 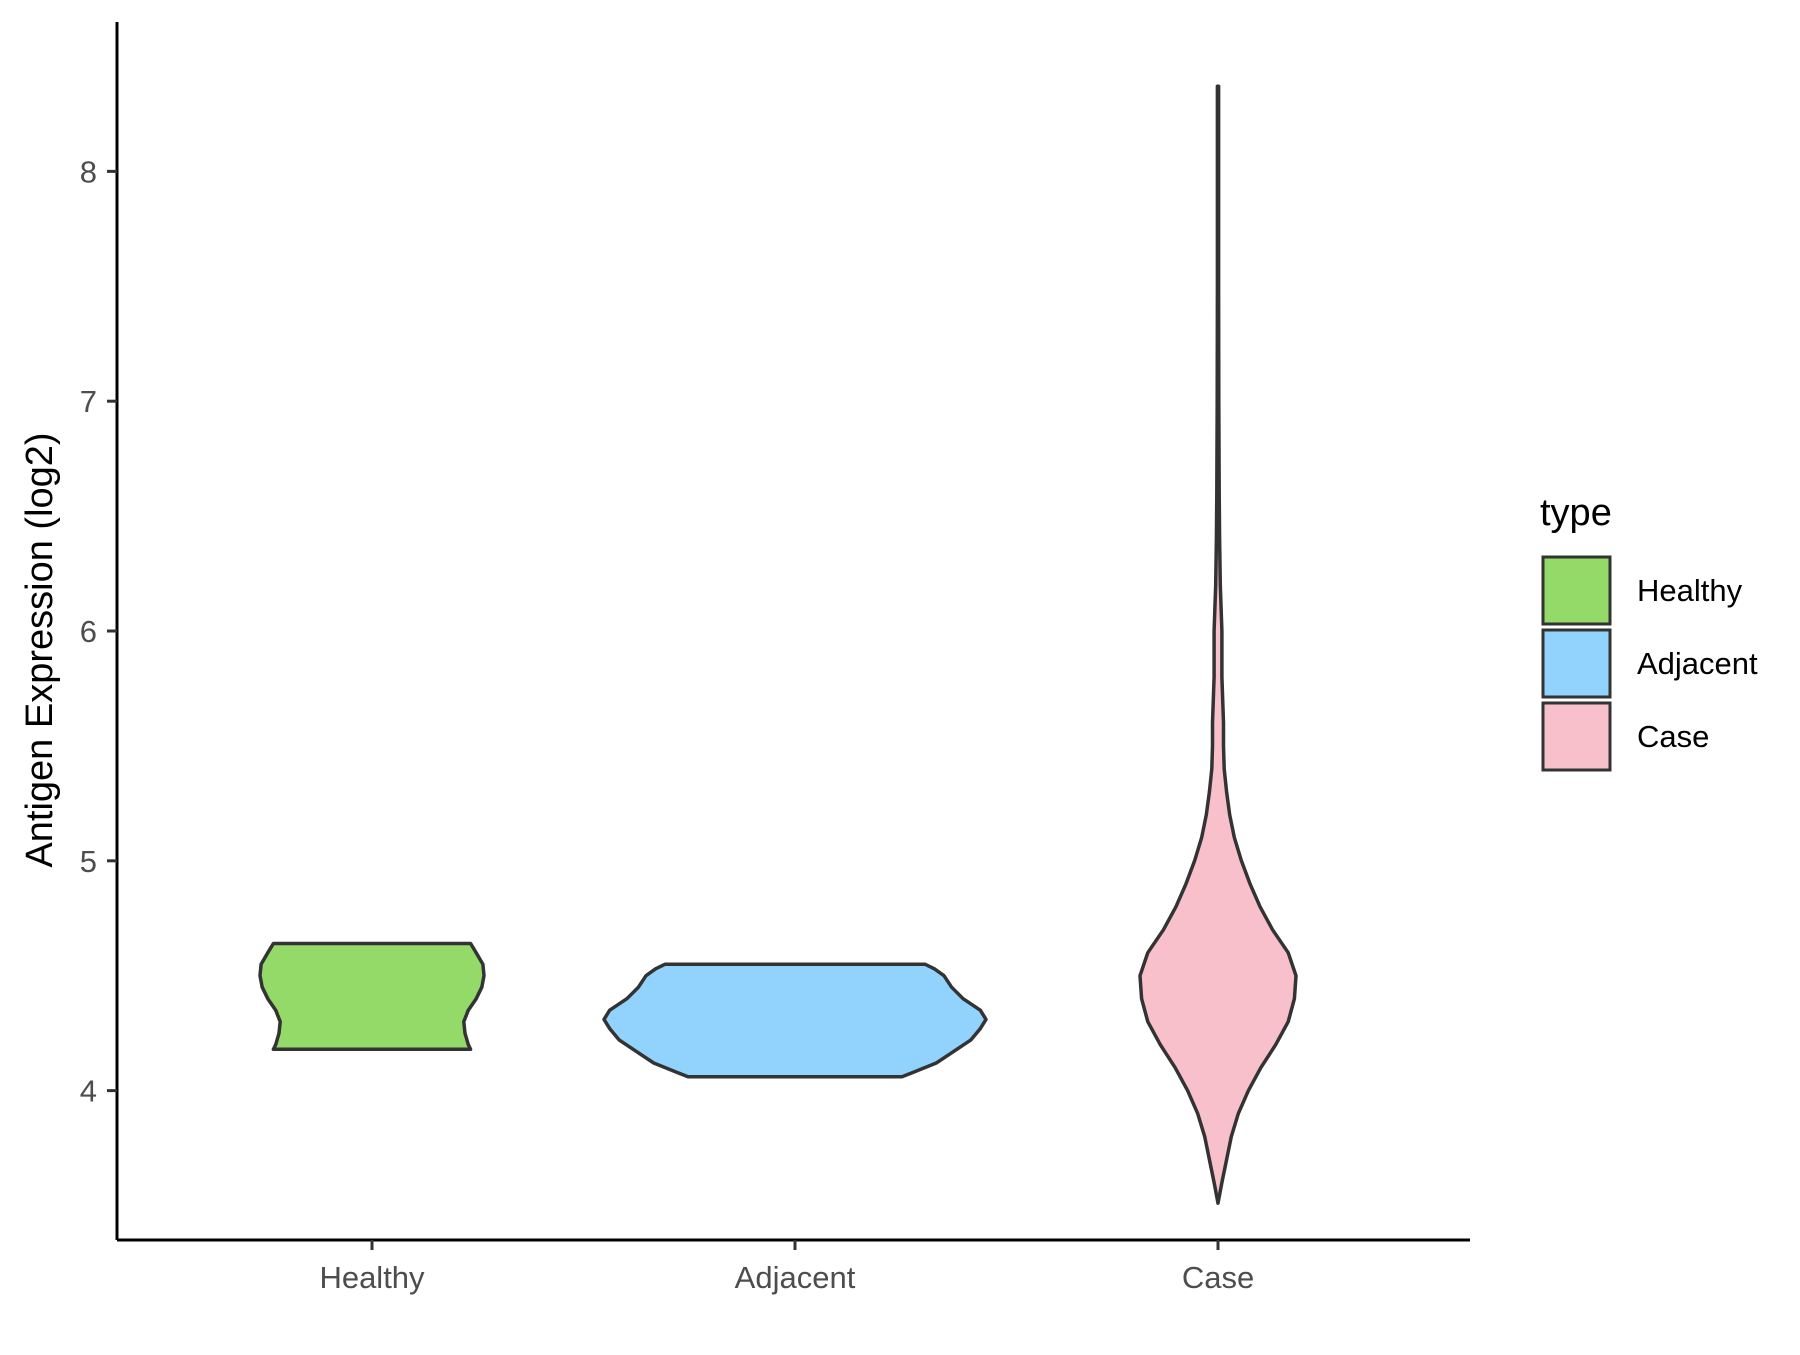 What do you see at coordinates (795, 1277) in the screenshot?
I see `x-tick-label-adjacent: Adjacent` at bounding box center [795, 1277].